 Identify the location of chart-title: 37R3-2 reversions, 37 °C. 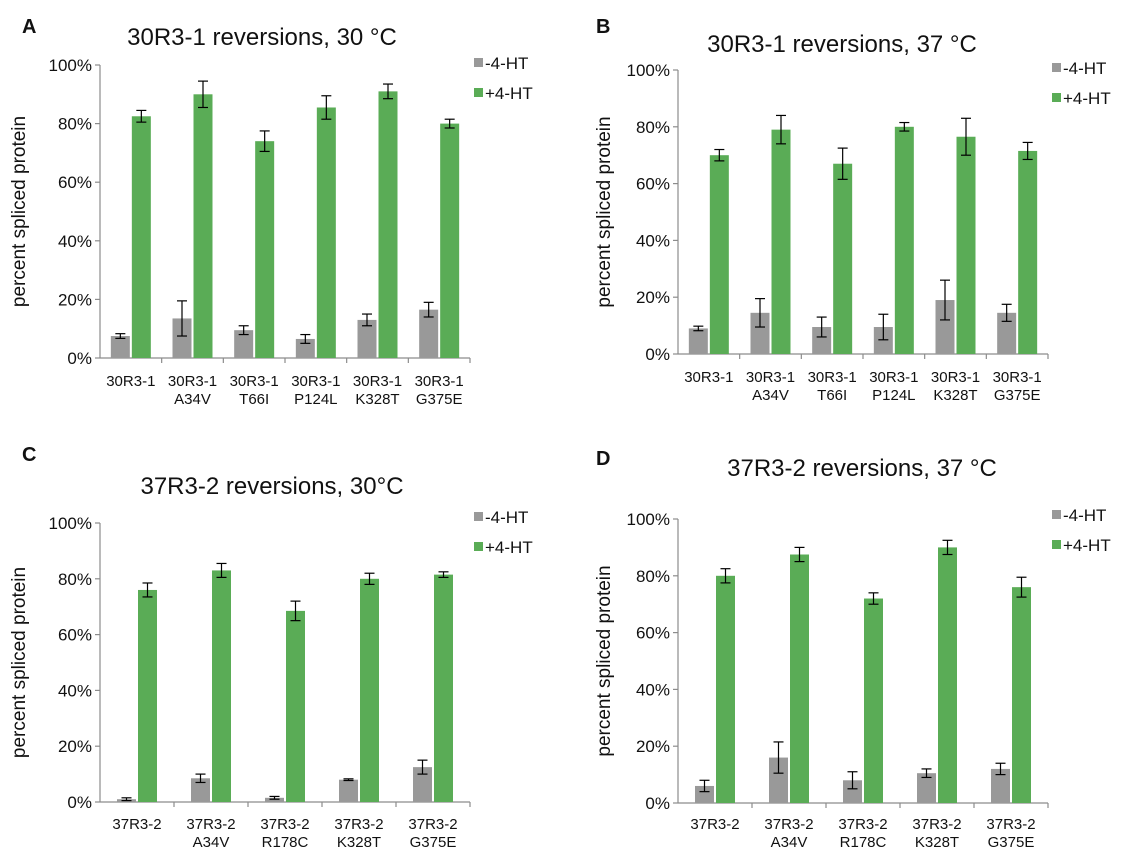
(862, 468).